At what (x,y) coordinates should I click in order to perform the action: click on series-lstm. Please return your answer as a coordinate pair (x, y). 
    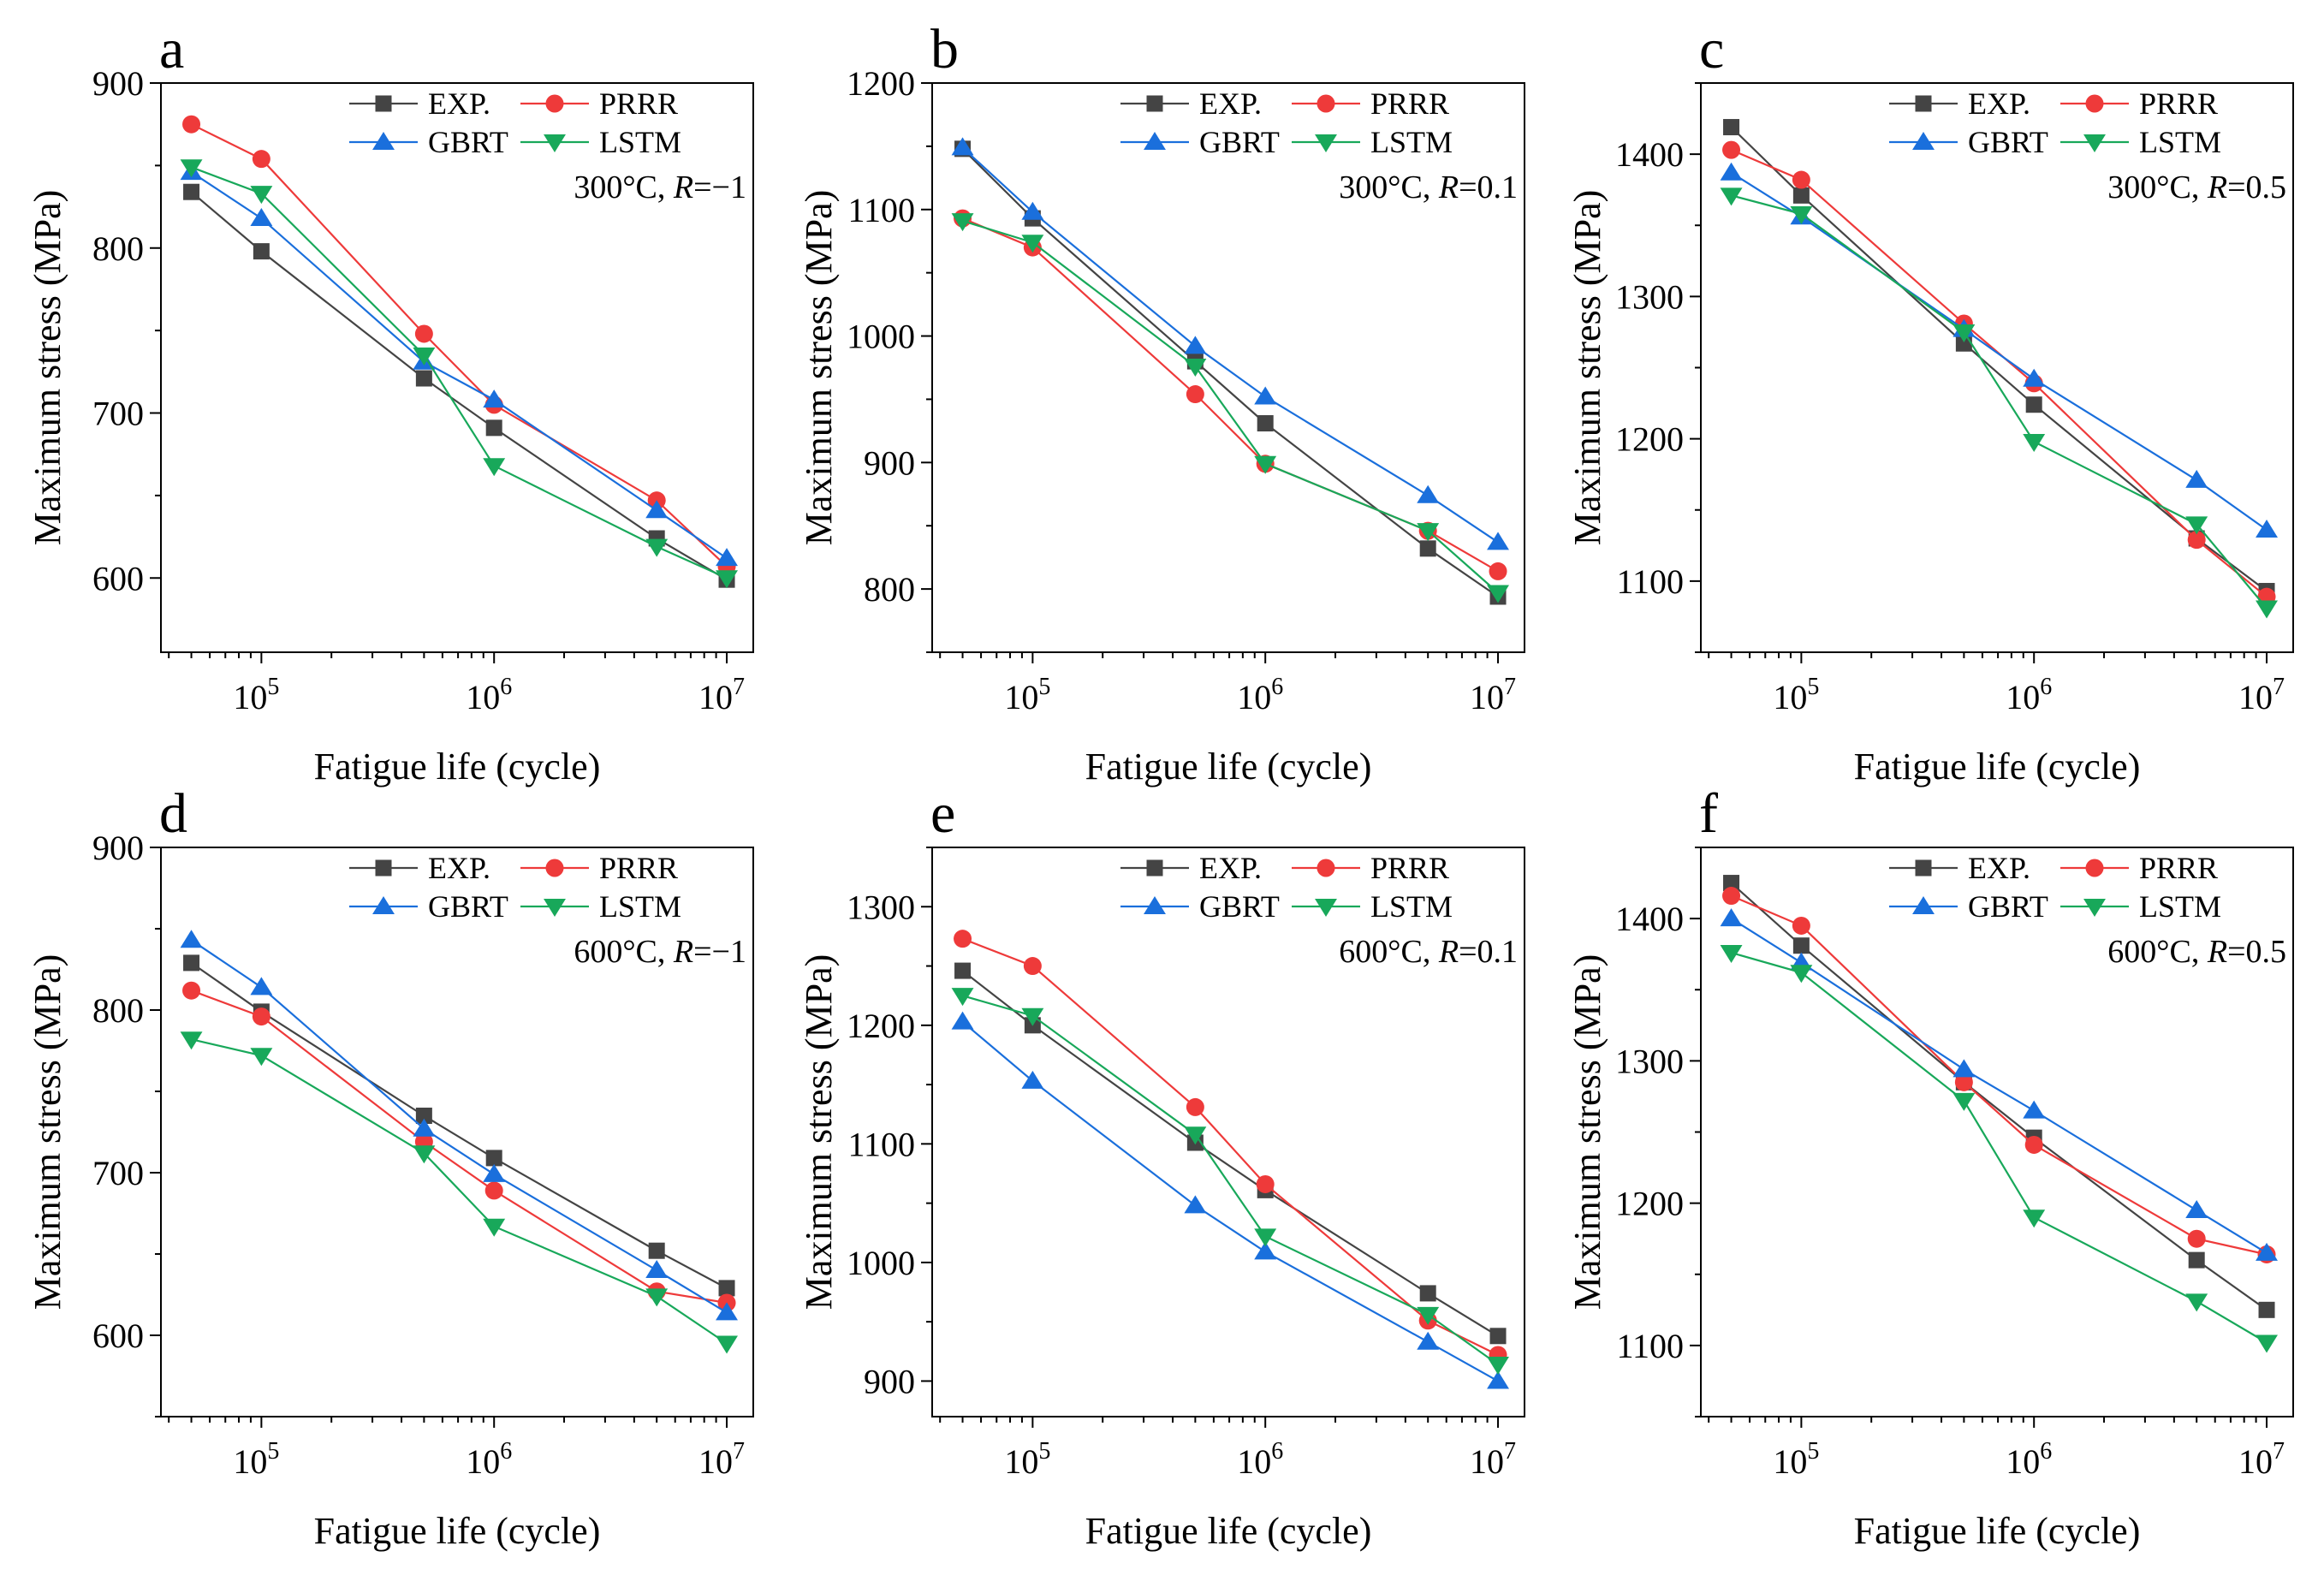
    Looking at the image, I should click on (459, 1192).